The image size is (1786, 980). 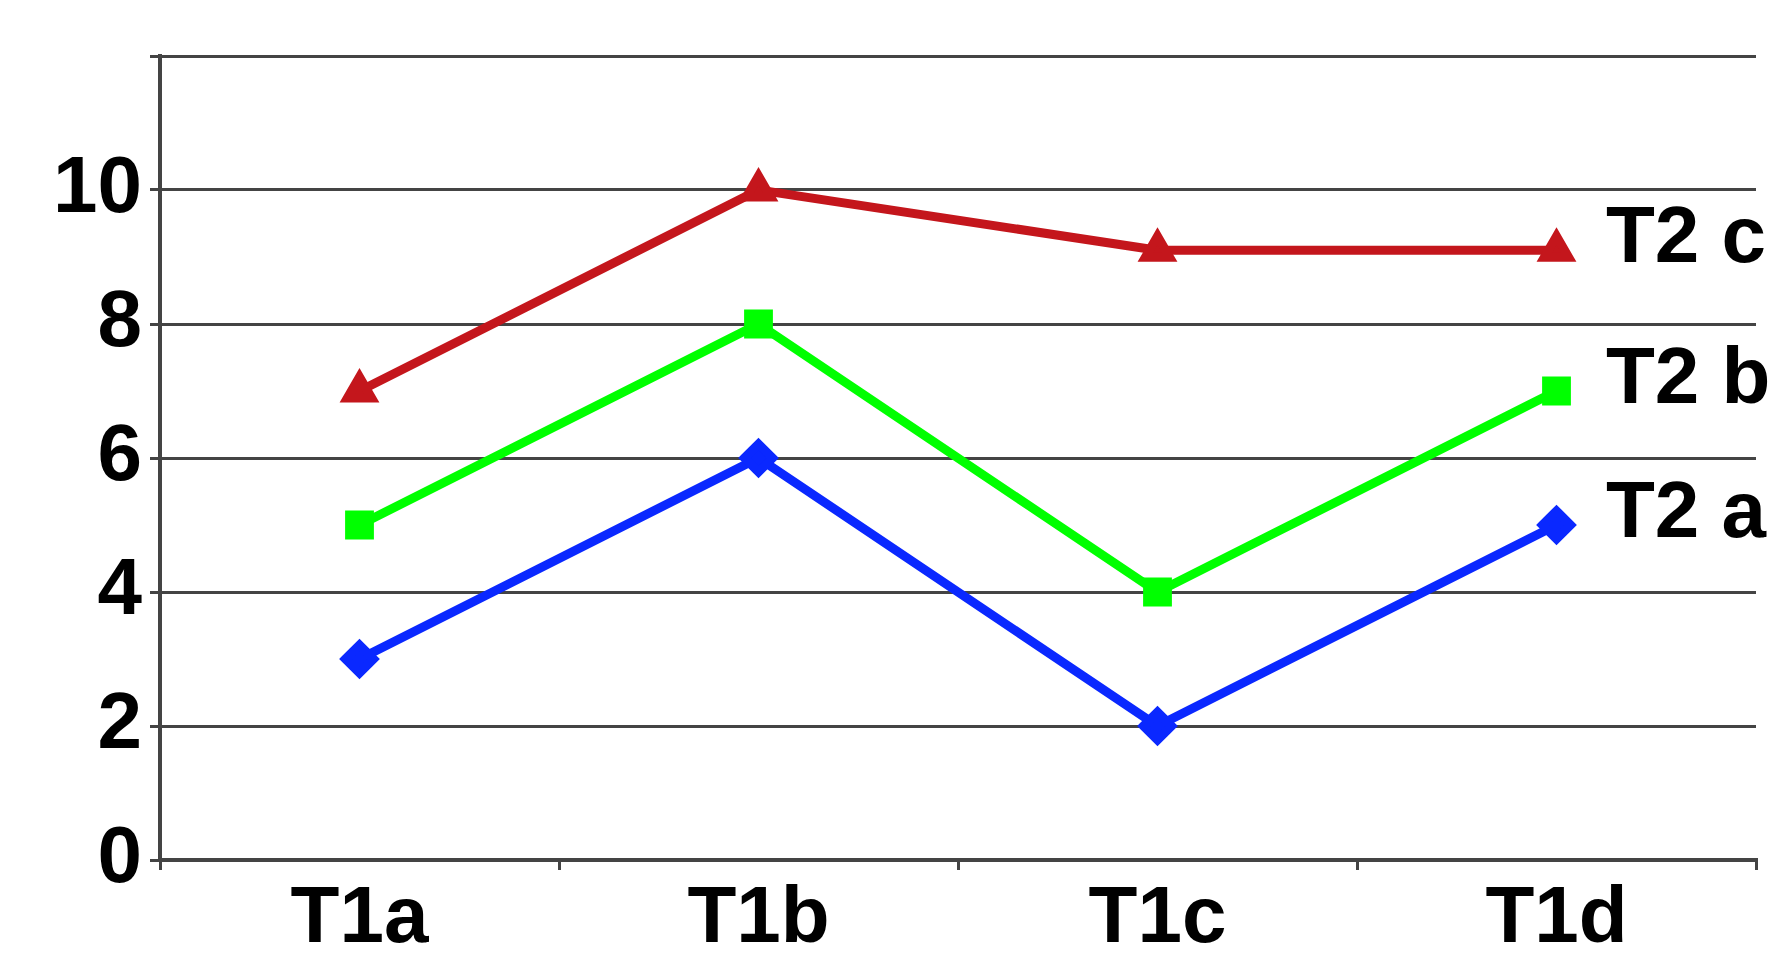 I want to click on x-tick-label: T1a, so click(x=359, y=915).